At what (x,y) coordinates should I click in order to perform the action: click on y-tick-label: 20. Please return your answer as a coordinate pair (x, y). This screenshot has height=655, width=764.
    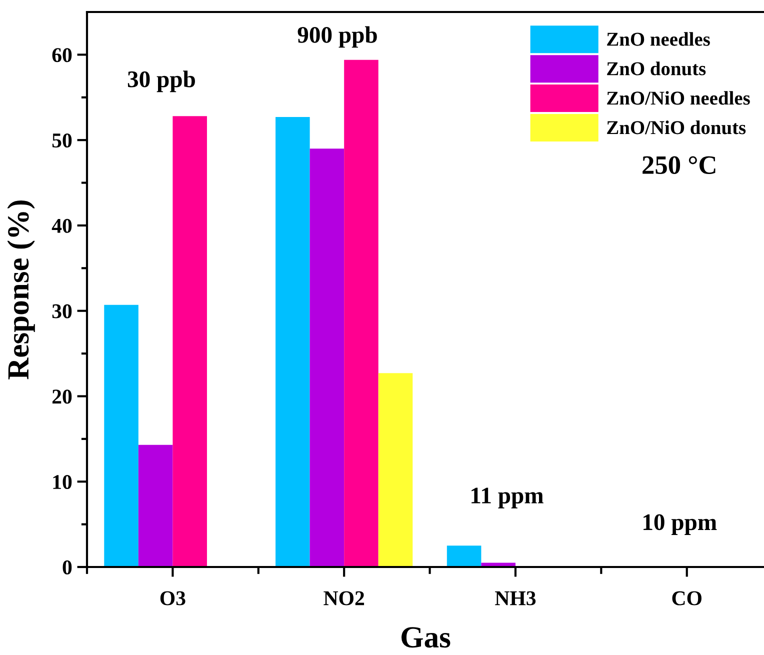
    Looking at the image, I should click on (62, 397).